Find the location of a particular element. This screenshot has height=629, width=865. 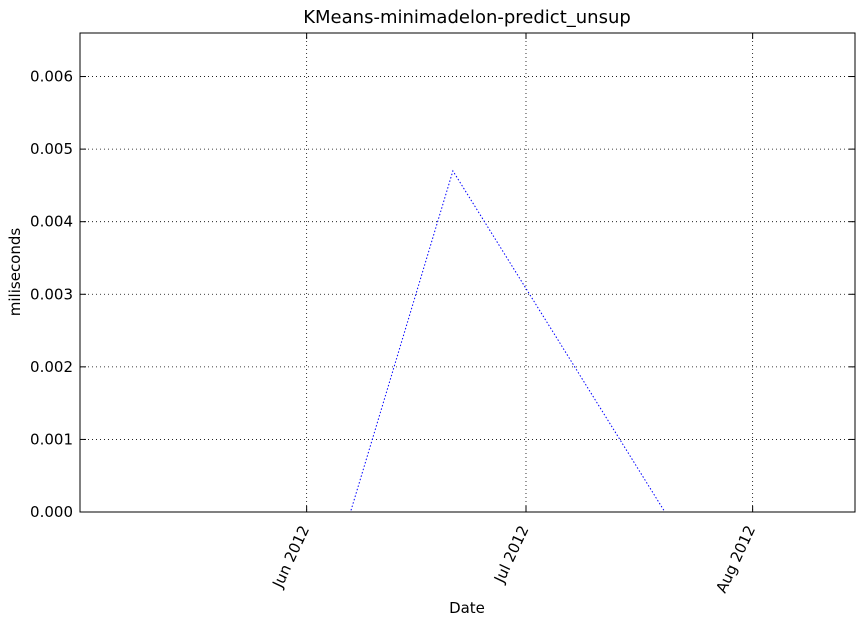

y-tick-label: 0.001 is located at coordinates (51, 439).